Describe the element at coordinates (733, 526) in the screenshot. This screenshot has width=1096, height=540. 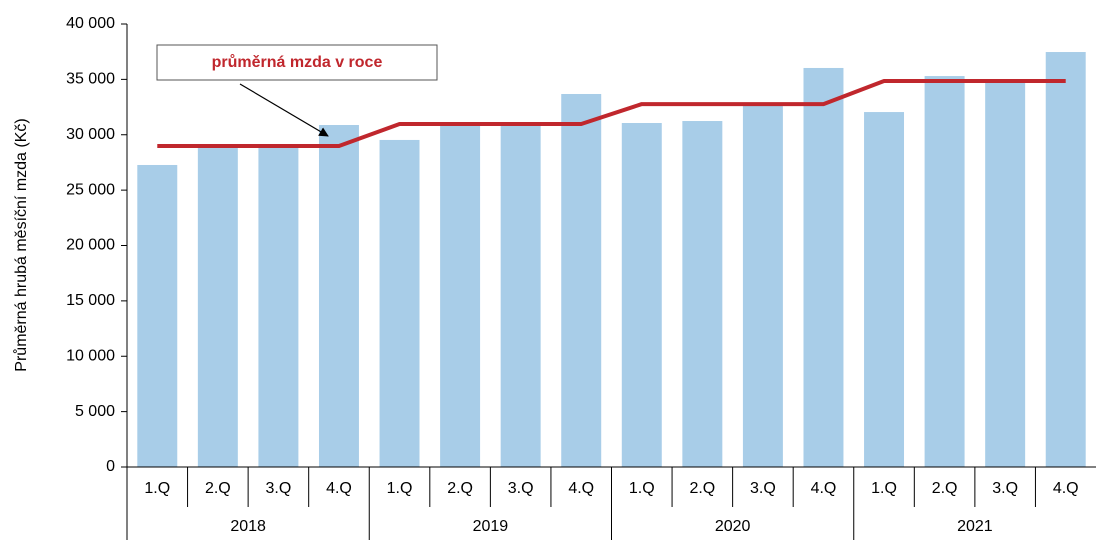
I see `year-label: 2020` at that location.